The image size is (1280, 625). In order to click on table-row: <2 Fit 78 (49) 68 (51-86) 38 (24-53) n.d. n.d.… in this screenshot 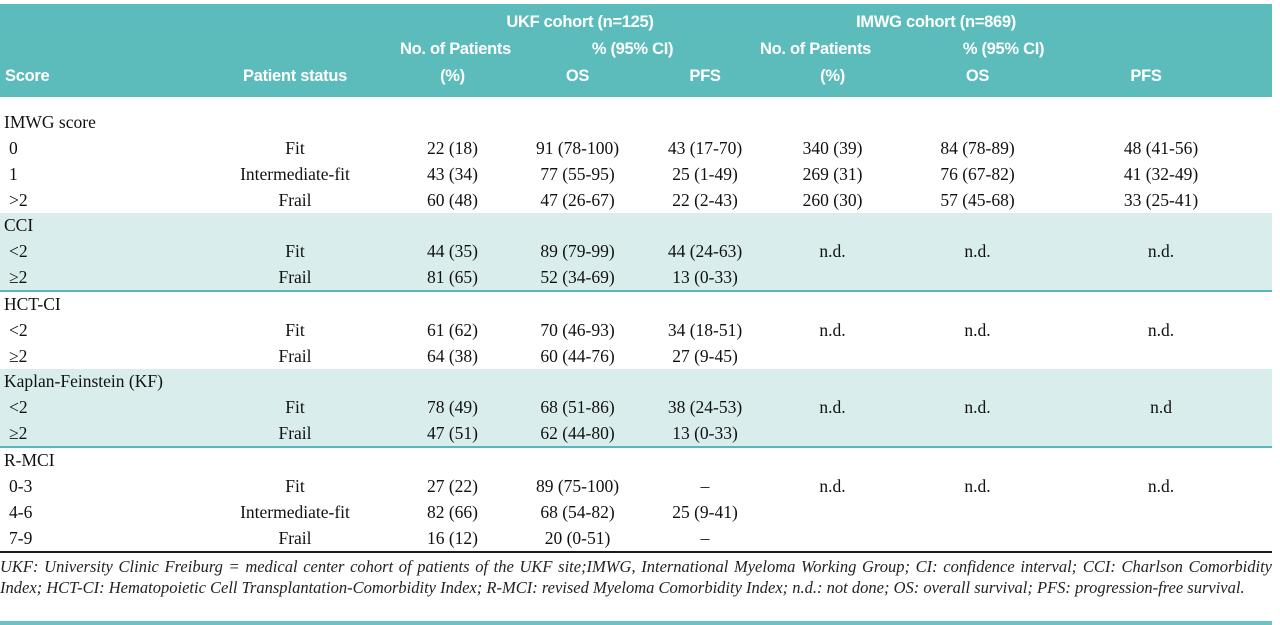, I will do `click(636, 407)`.